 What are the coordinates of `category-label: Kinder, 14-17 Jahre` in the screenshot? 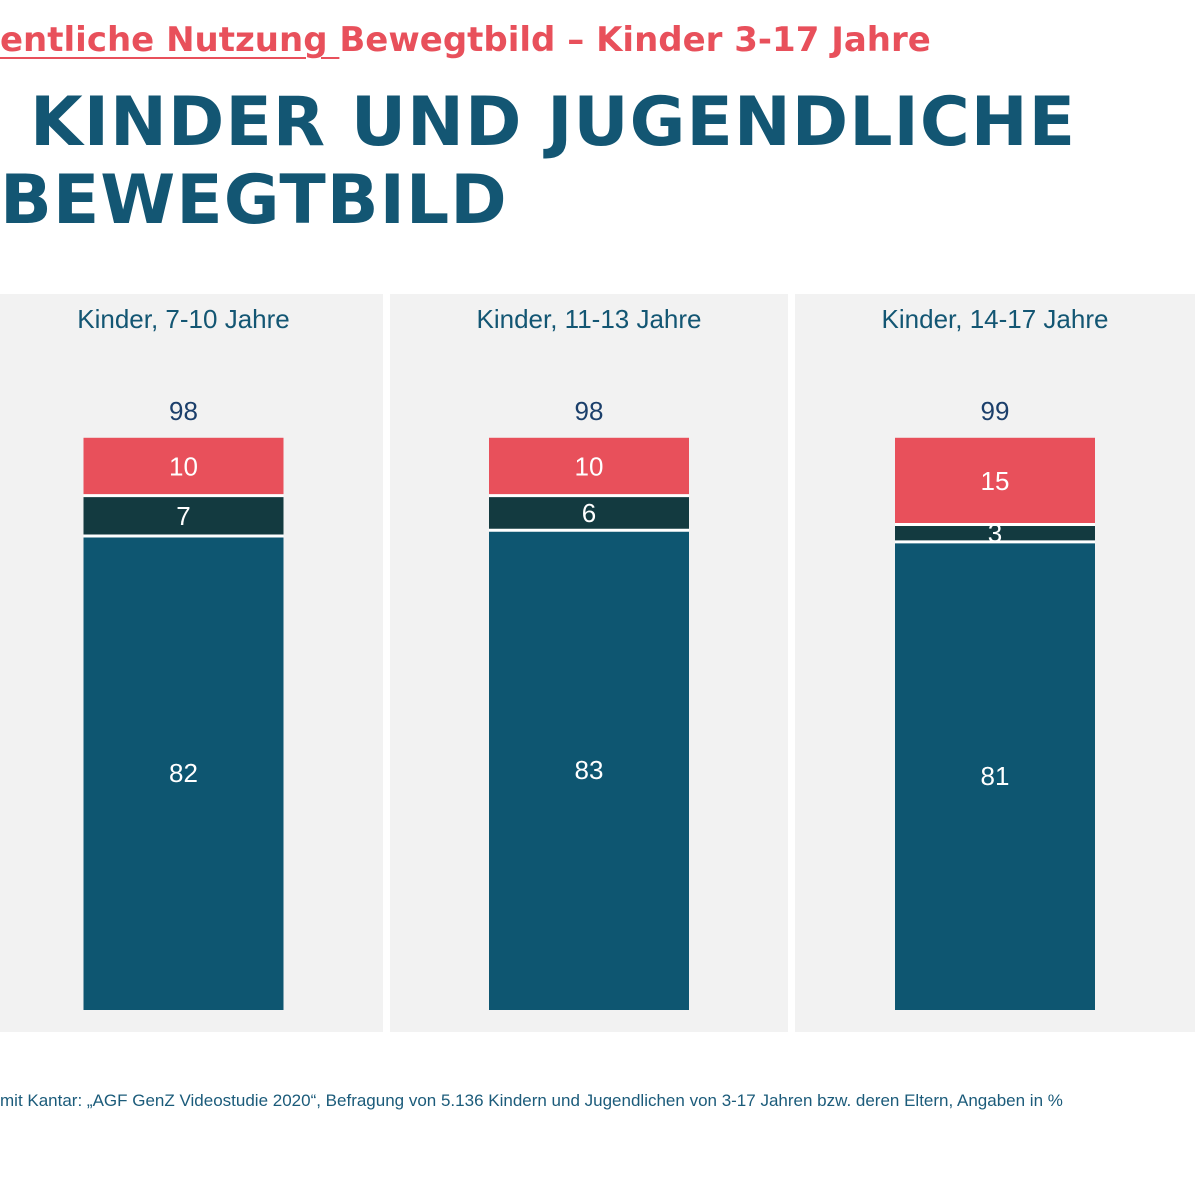 It's located at (995, 319).